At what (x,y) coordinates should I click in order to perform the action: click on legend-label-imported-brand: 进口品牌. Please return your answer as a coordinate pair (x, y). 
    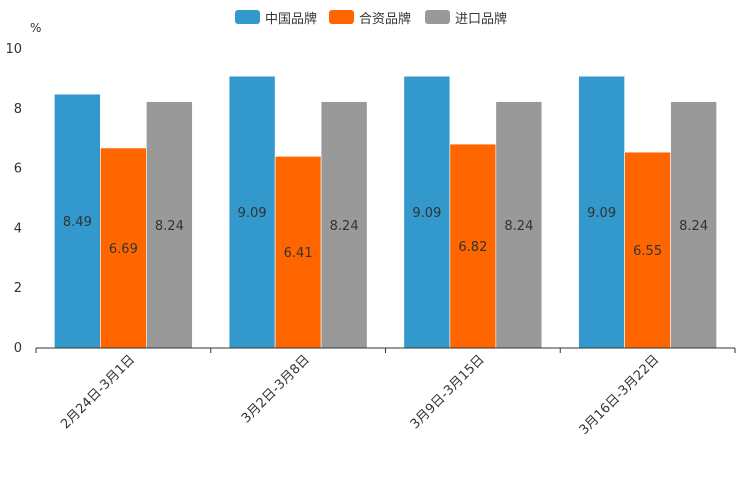
    Looking at the image, I should click on (481, 19).